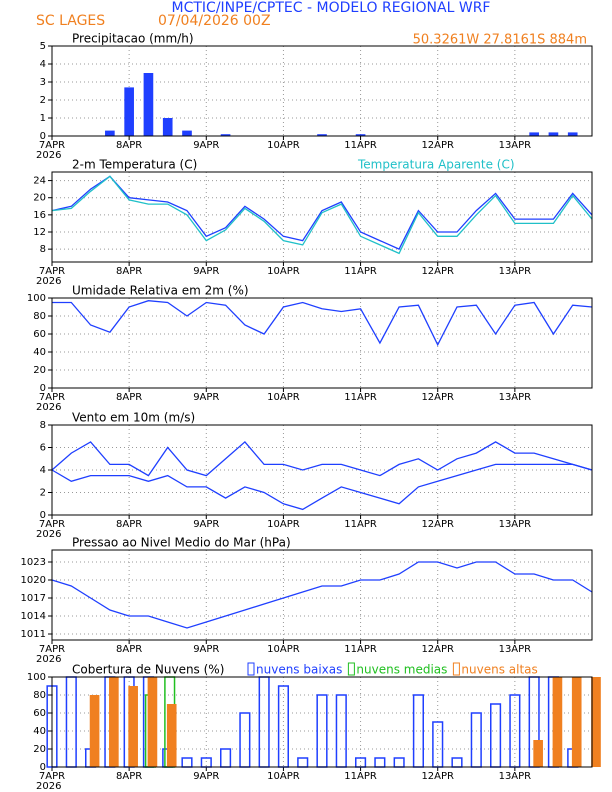 This screenshot has width=612, height=792. What do you see at coordinates (214, 21) in the screenshot?
I see `datetime: 07/04/2026 00Z` at bounding box center [214, 21].